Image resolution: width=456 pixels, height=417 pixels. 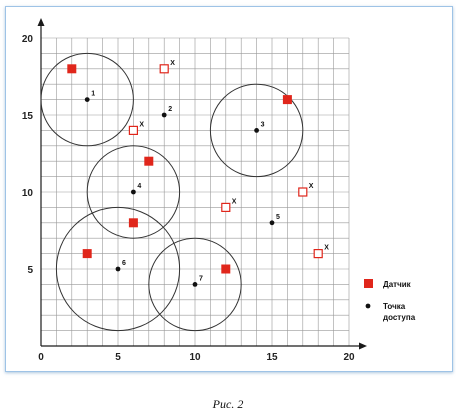 What do you see at coordinates (41, 357) in the screenshot?
I see `x-tick-label: 0` at bounding box center [41, 357].